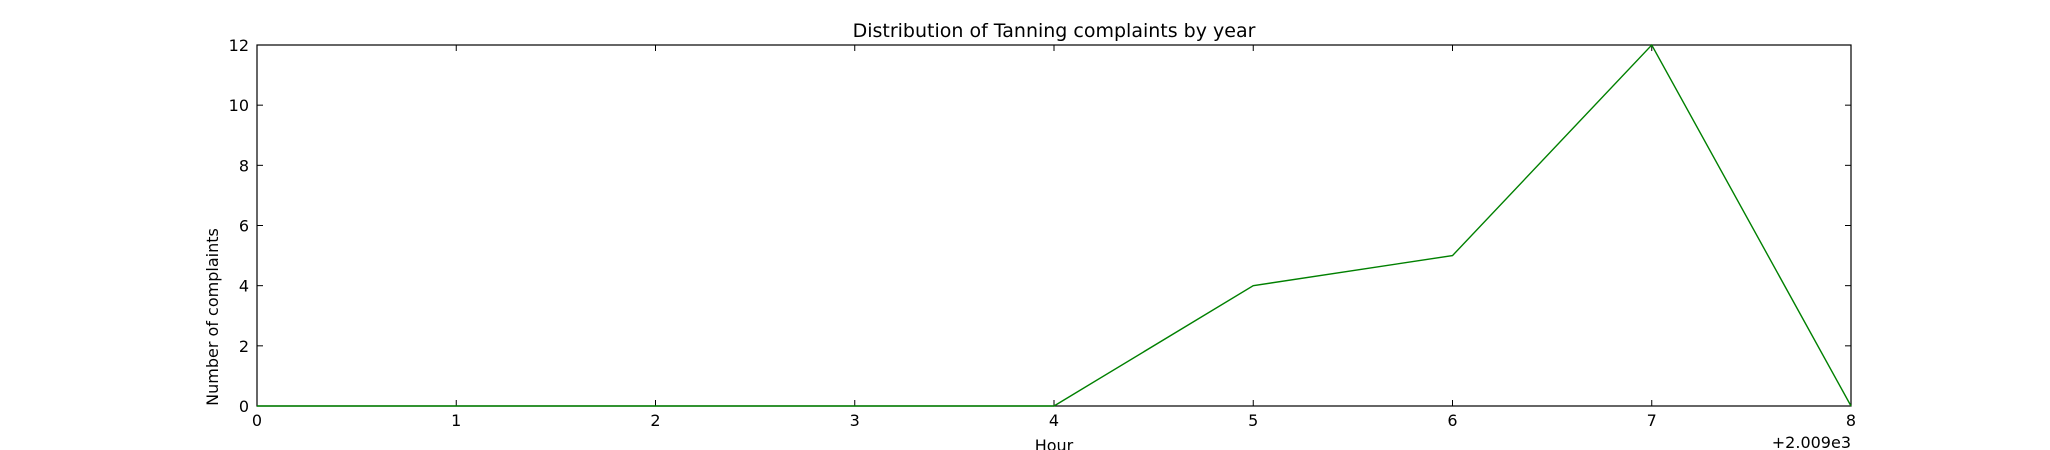 Image resolution: width=2050 pixels, height=450 pixels. What do you see at coordinates (655, 420) in the screenshot?
I see `x-tick-label: 2` at bounding box center [655, 420].